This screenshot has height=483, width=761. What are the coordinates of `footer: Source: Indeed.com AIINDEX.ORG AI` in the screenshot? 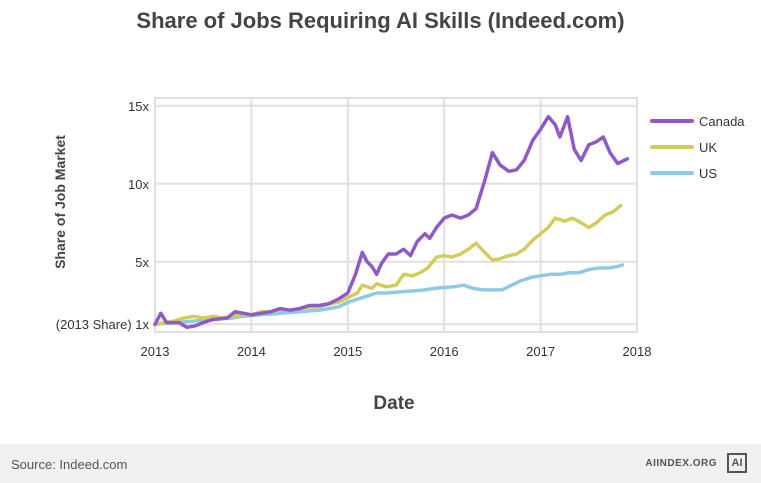 It's located at (380, 463).